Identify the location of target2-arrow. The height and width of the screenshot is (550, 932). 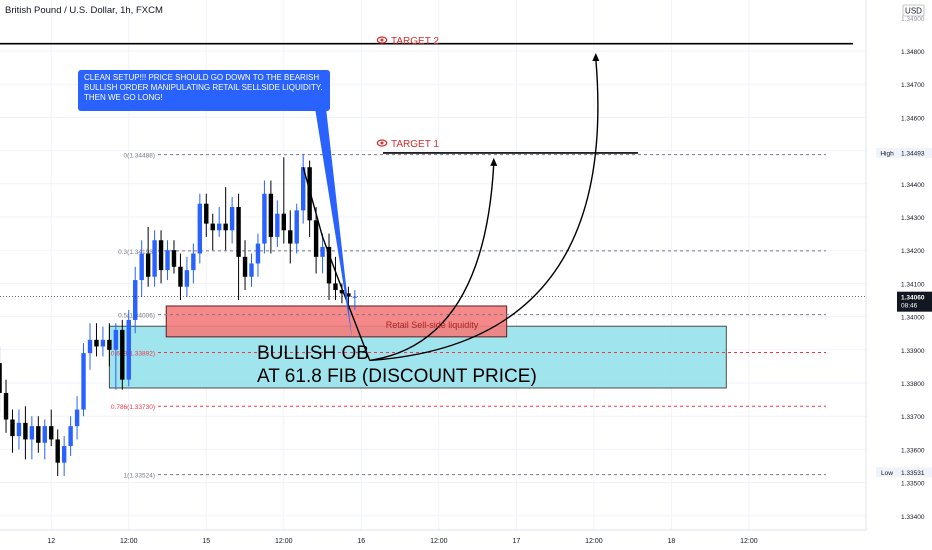
(484, 210).